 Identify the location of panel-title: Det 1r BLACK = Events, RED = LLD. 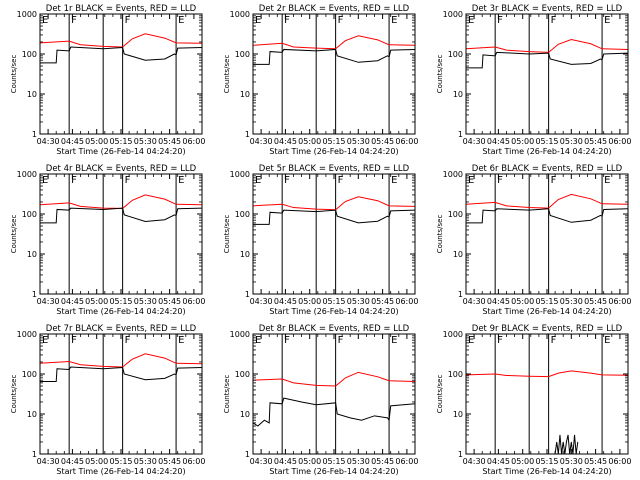
(121, 9).